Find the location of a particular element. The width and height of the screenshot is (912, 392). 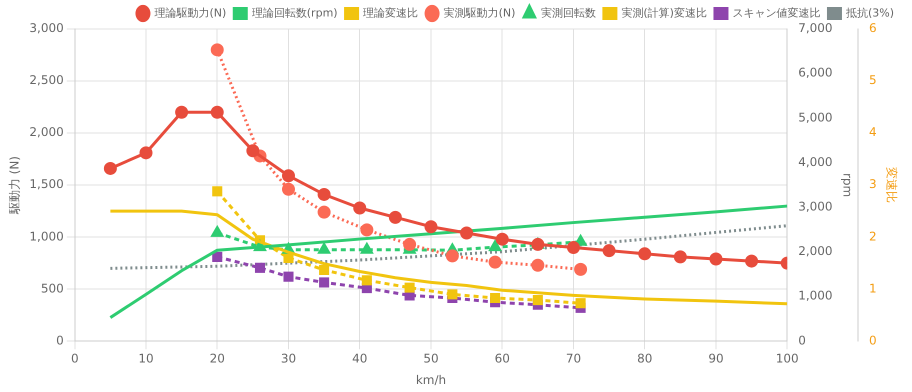

y3-tick-label: 5 is located at coordinates (872, 80).